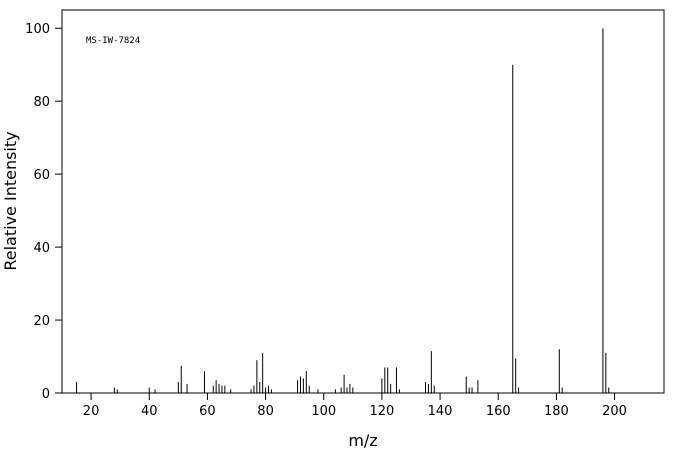 This screenshot has width=676, height=455. Describe the element at coordinates (440, 411) in the screenshot. I see `x-tick-label: 140` at that location.